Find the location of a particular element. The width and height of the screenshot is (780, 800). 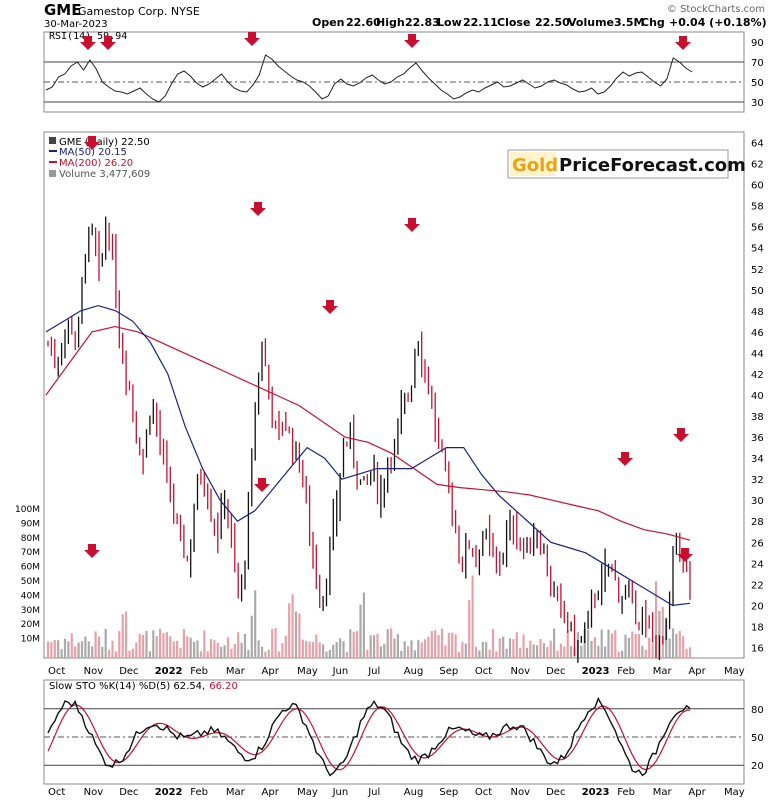

x-tick-label: Jul is located at coordinates (373, 792).